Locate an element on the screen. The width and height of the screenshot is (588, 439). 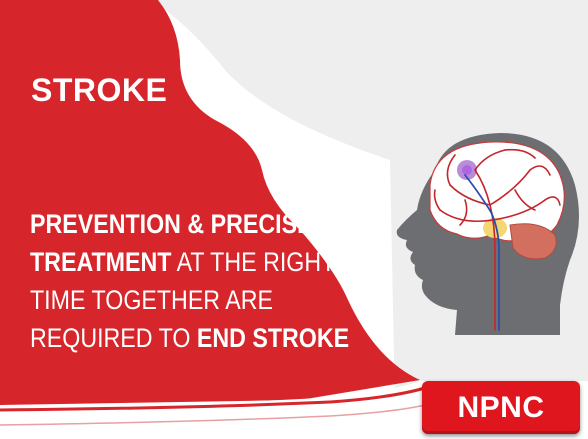
message-line-4: REQUIRED TO END STROKE is located at coordinates (189, 338).